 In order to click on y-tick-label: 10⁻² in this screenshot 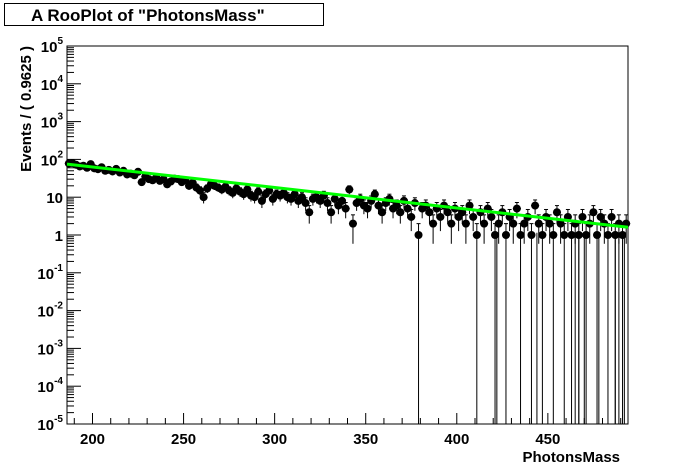, I will do `click(50, 311)`.